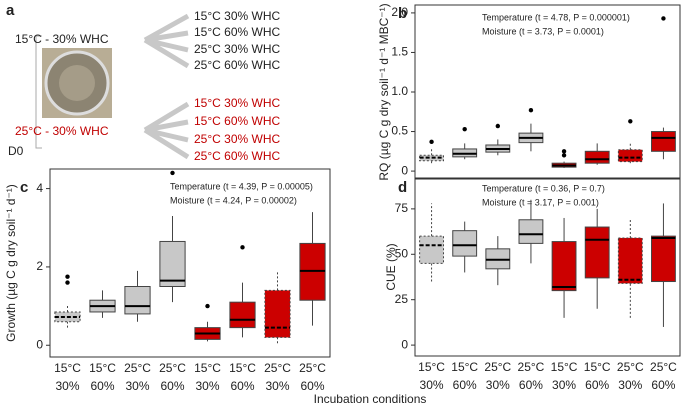 This screenshot has height=409, width=685. I want to click on bracket, so click(38, 92).